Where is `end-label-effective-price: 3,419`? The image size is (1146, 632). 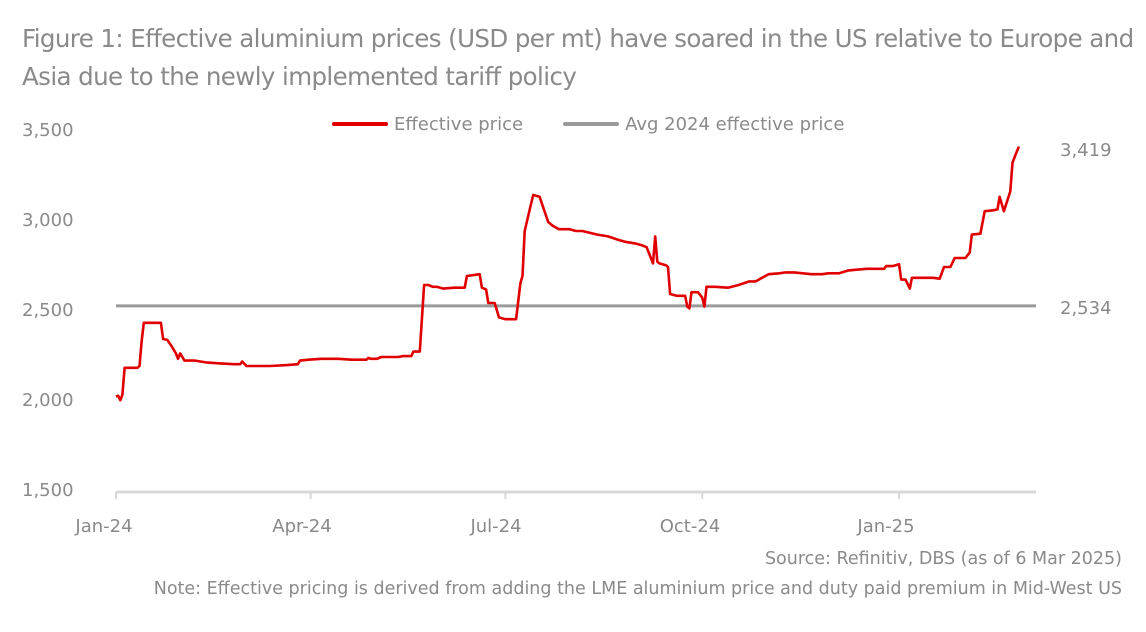 end-label-effective-price: 3,419 is located at coordinates (1086, 150).